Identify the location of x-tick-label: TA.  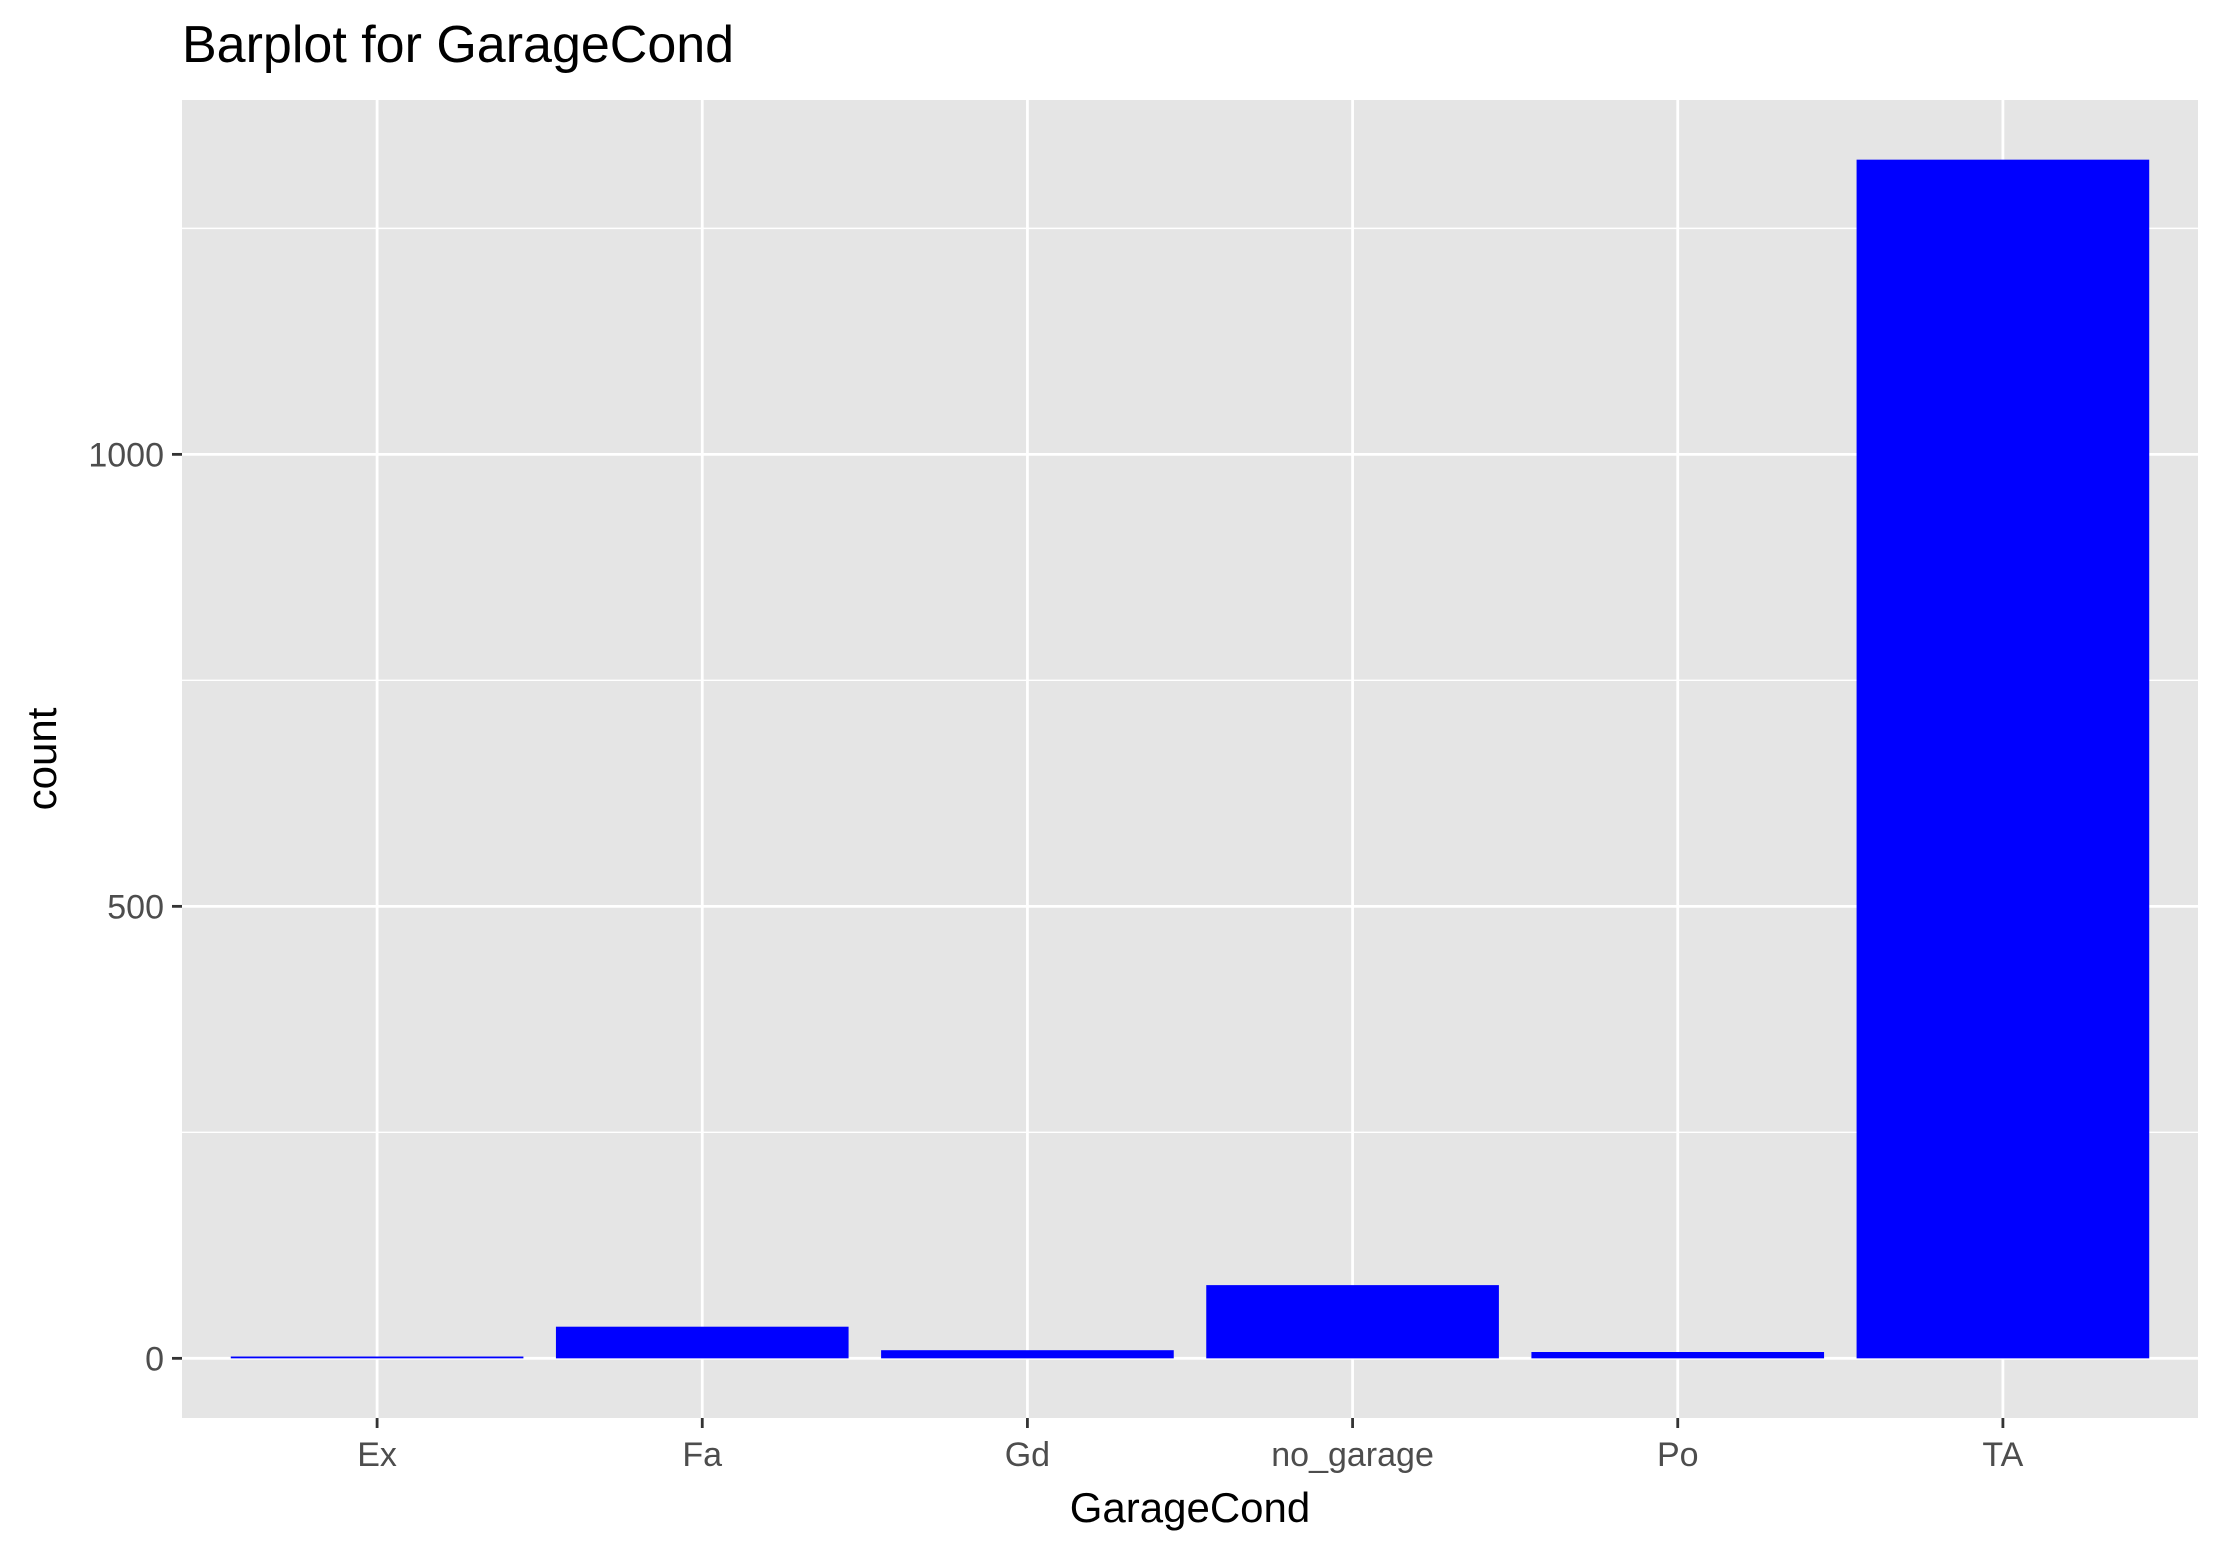
(2002, 1455).